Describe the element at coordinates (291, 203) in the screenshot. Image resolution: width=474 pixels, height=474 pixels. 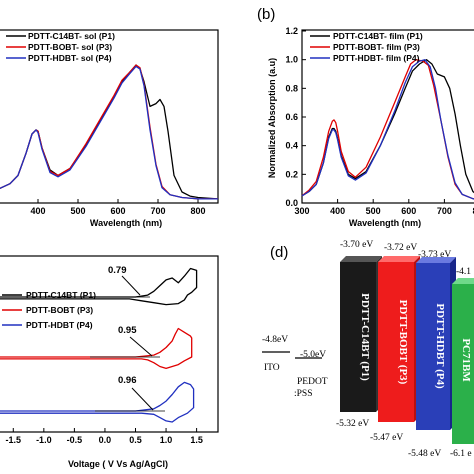
I see `panel-b-y-tick-label: 0.0` at that location.